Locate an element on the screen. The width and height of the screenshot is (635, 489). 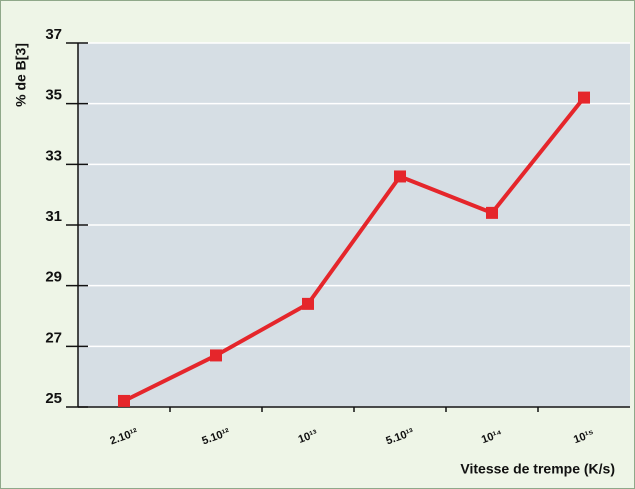
y-tick-label: 31 is located at coordinates (53, 216).